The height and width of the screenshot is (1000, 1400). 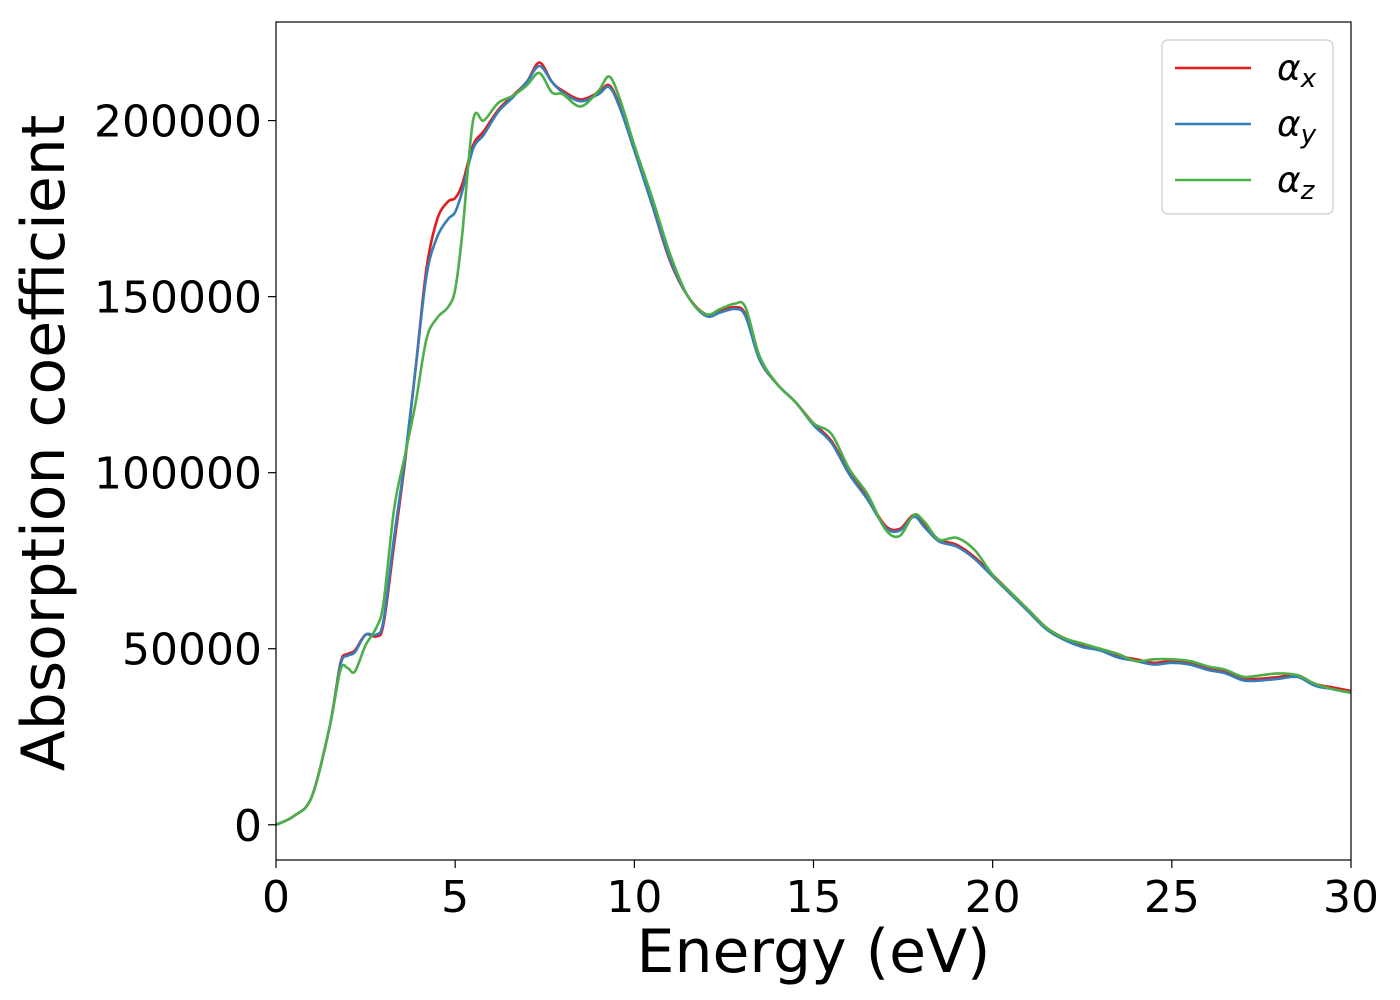 What do you see at coordinates (814, 897) in the screenshot?
I see `x-tick-label: 15` at bounding box center [814, 897].